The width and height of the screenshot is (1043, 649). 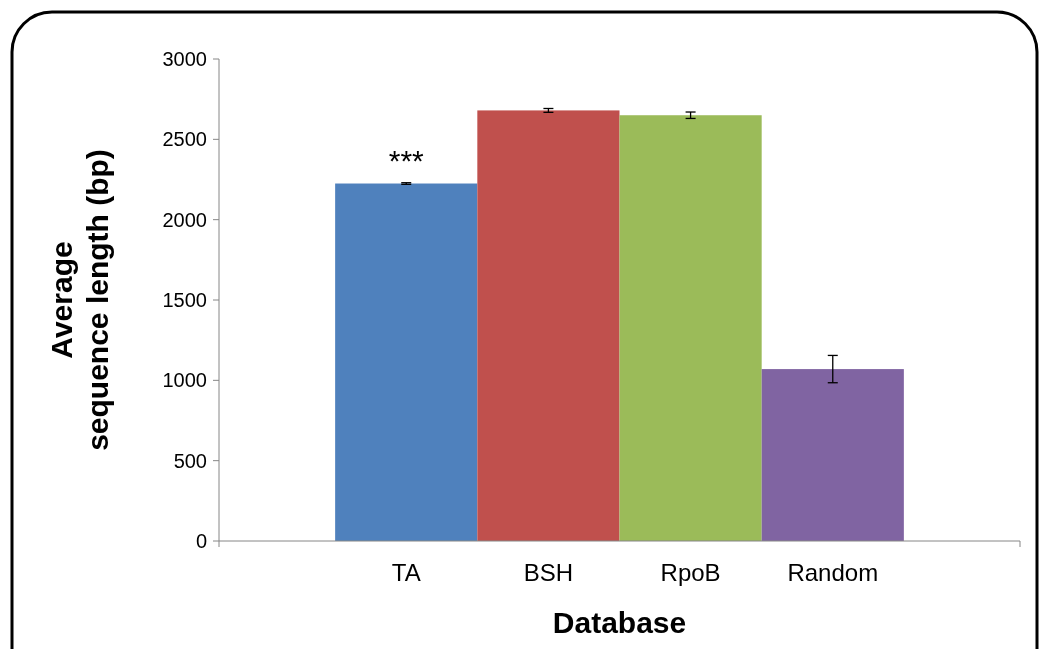 I want to click on x-tick-label: TA, so click(x=406, y=572).